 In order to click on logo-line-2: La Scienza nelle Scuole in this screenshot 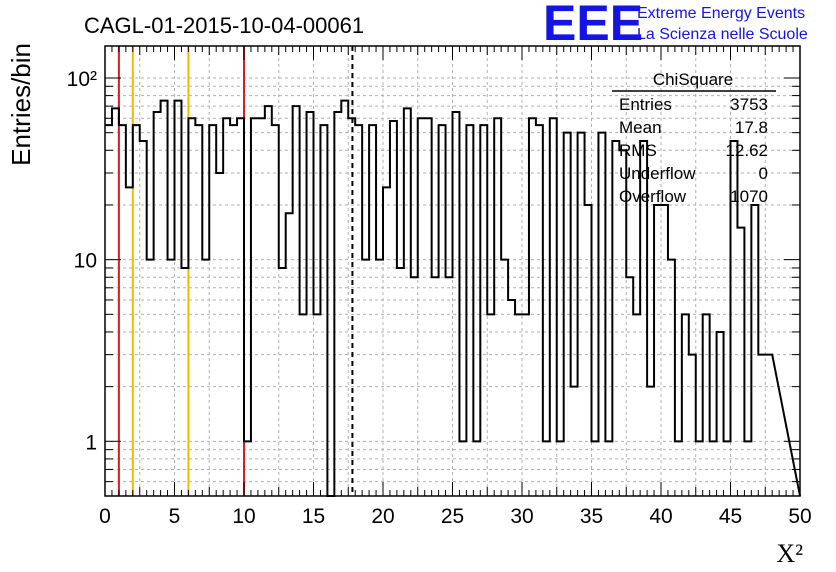, I will do `click(722, 34)`.